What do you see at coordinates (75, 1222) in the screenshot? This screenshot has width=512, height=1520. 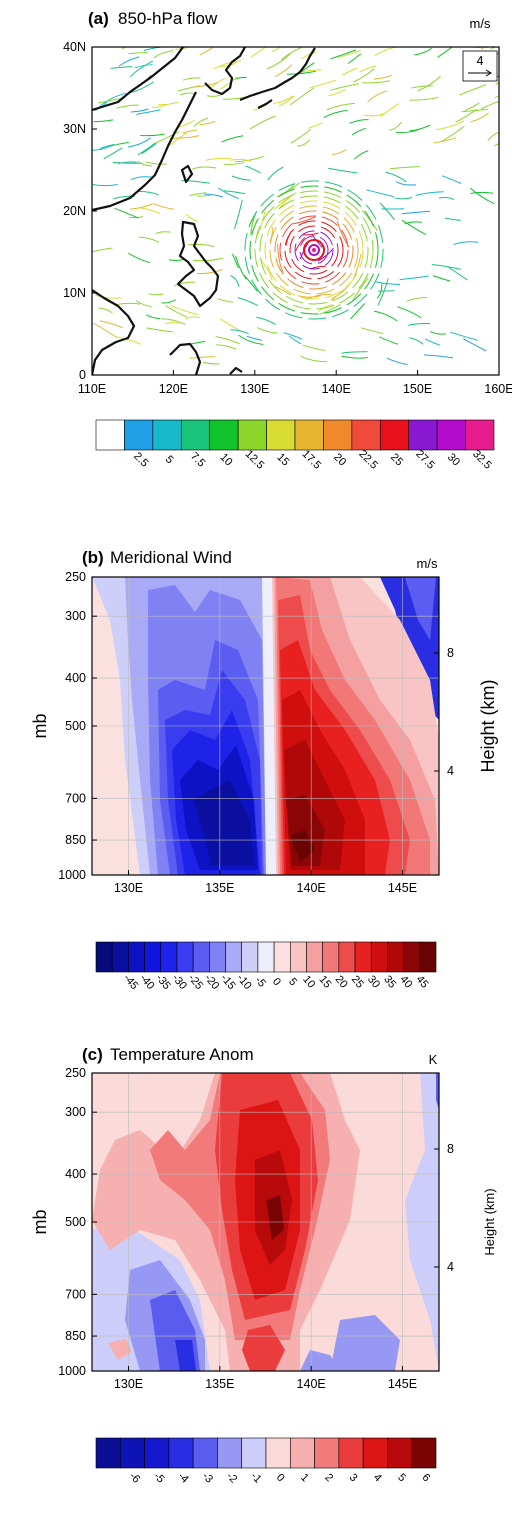 I see `y-tick-label: 500` at bounding box center [75, 1222].